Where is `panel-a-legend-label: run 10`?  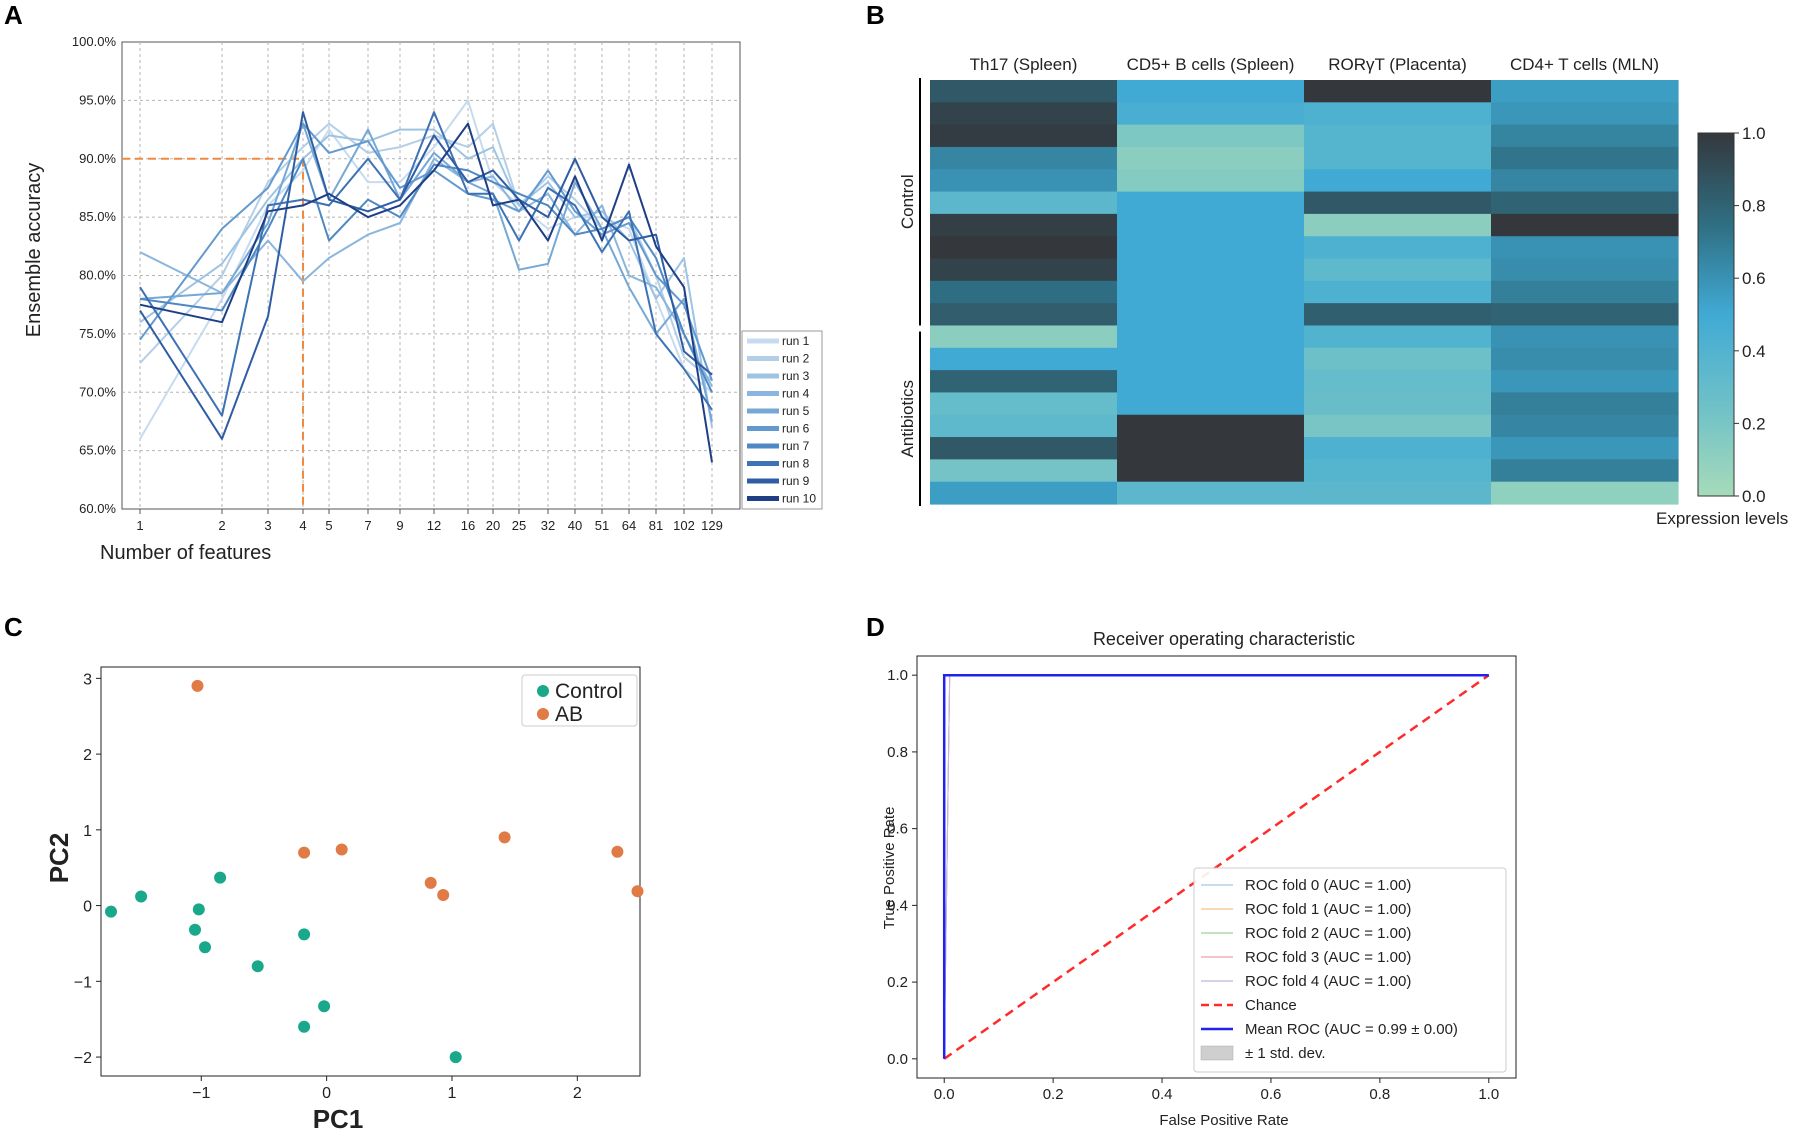
panel-a-legend-label: run 10 is located at coordinates (799, 499).